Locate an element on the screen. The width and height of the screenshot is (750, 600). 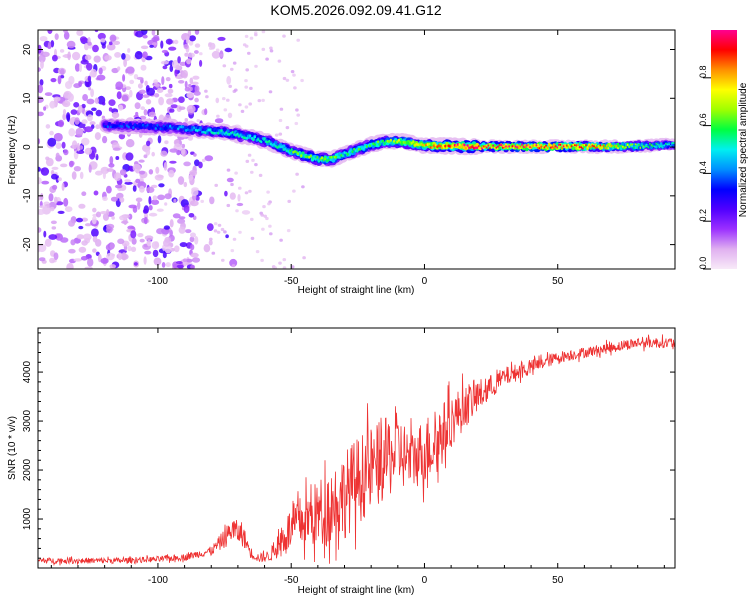
figure-title: KOM5.2026.092.09.41.G12 is located at coordinates (355, 10).